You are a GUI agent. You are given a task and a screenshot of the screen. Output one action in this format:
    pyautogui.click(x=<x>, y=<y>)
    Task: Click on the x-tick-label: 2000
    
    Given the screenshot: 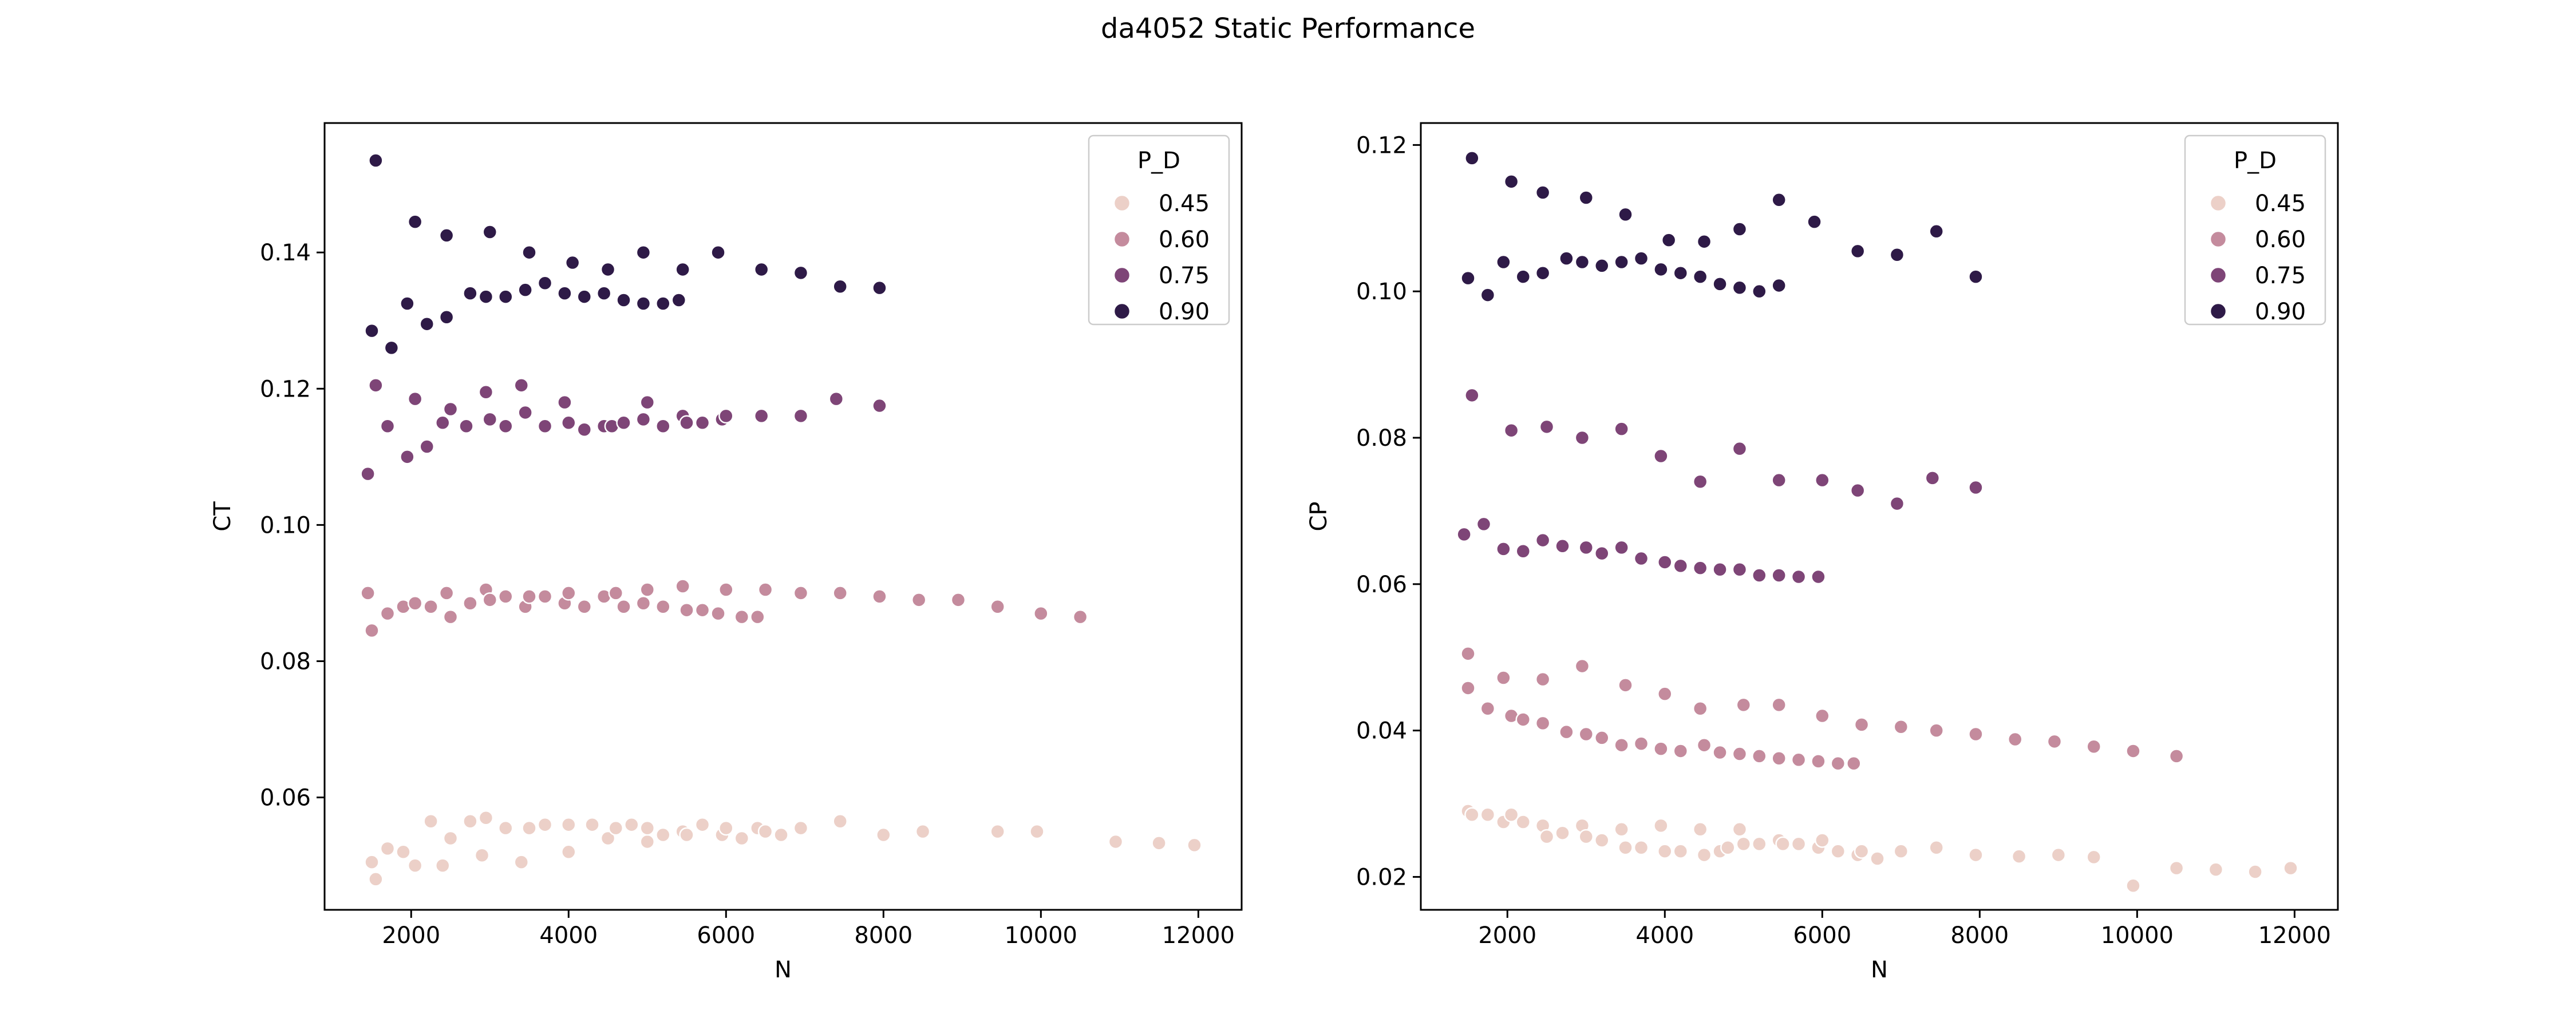 What is the action you would take?
    pyautogui.click(x=411, y=935)
    